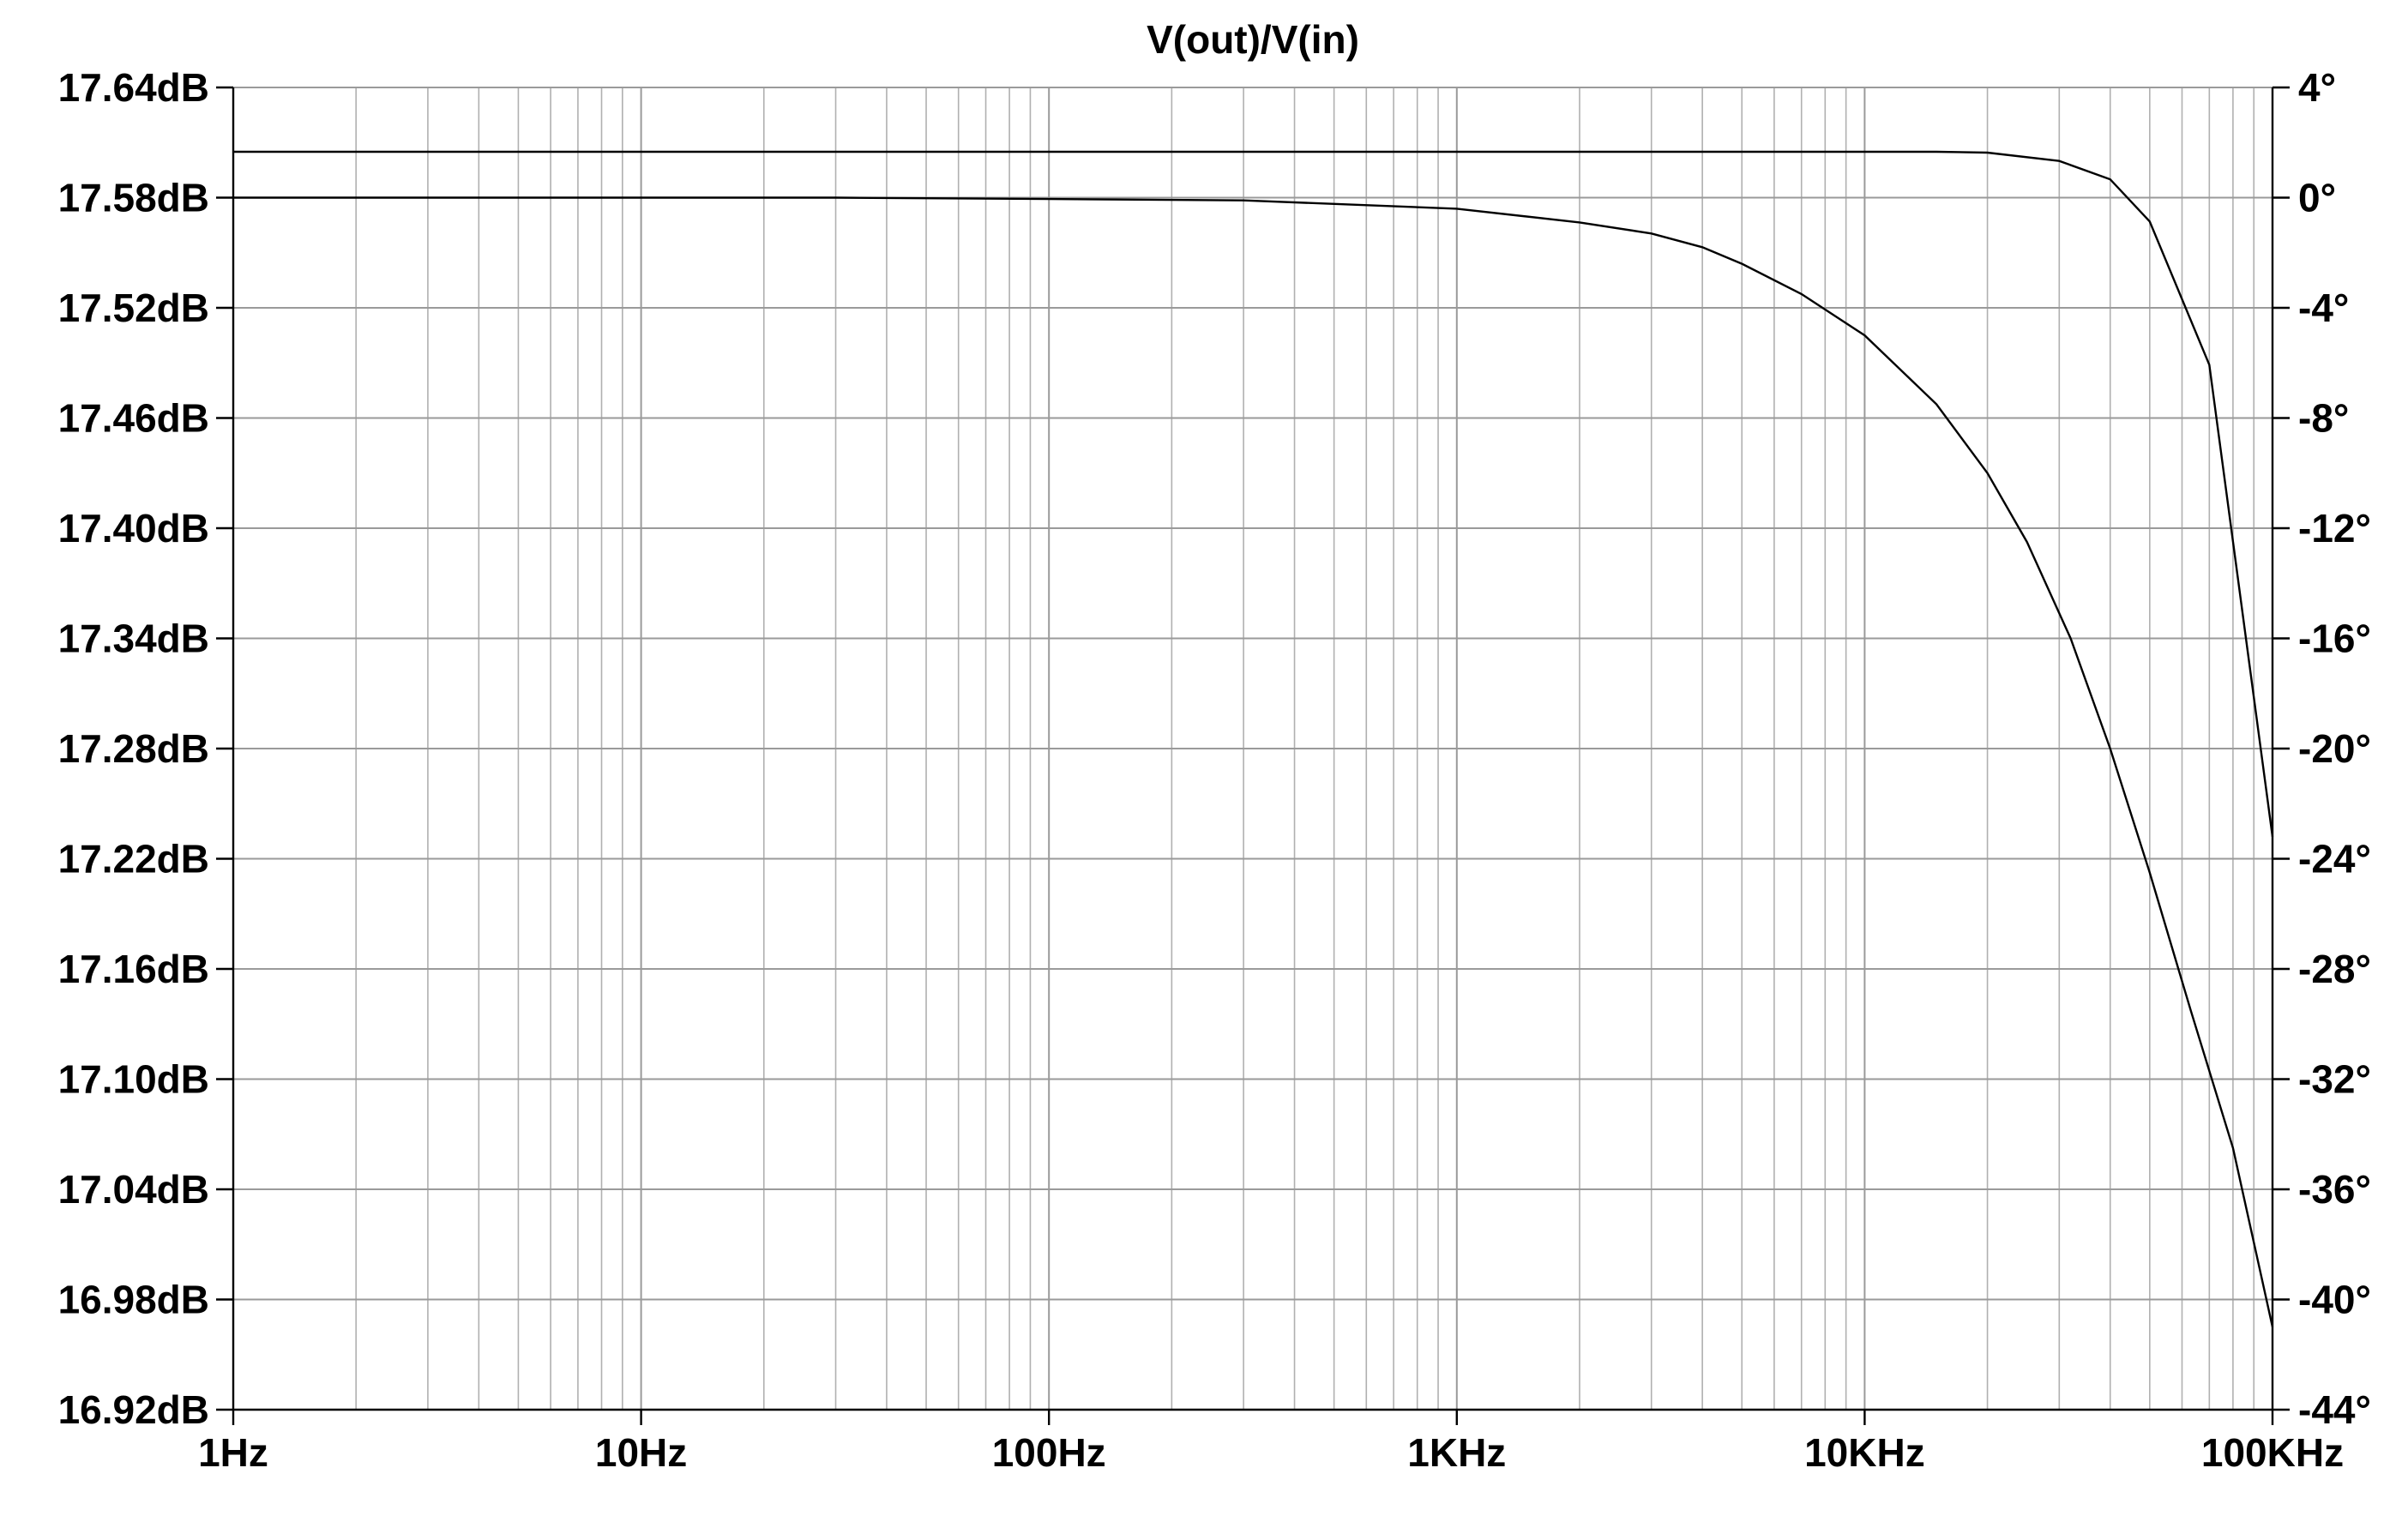  What do you see at coordinates (2334, 748) in the screenshot?
I see `y-right-tick-label: -20°` at bounding box center [2334, 748].